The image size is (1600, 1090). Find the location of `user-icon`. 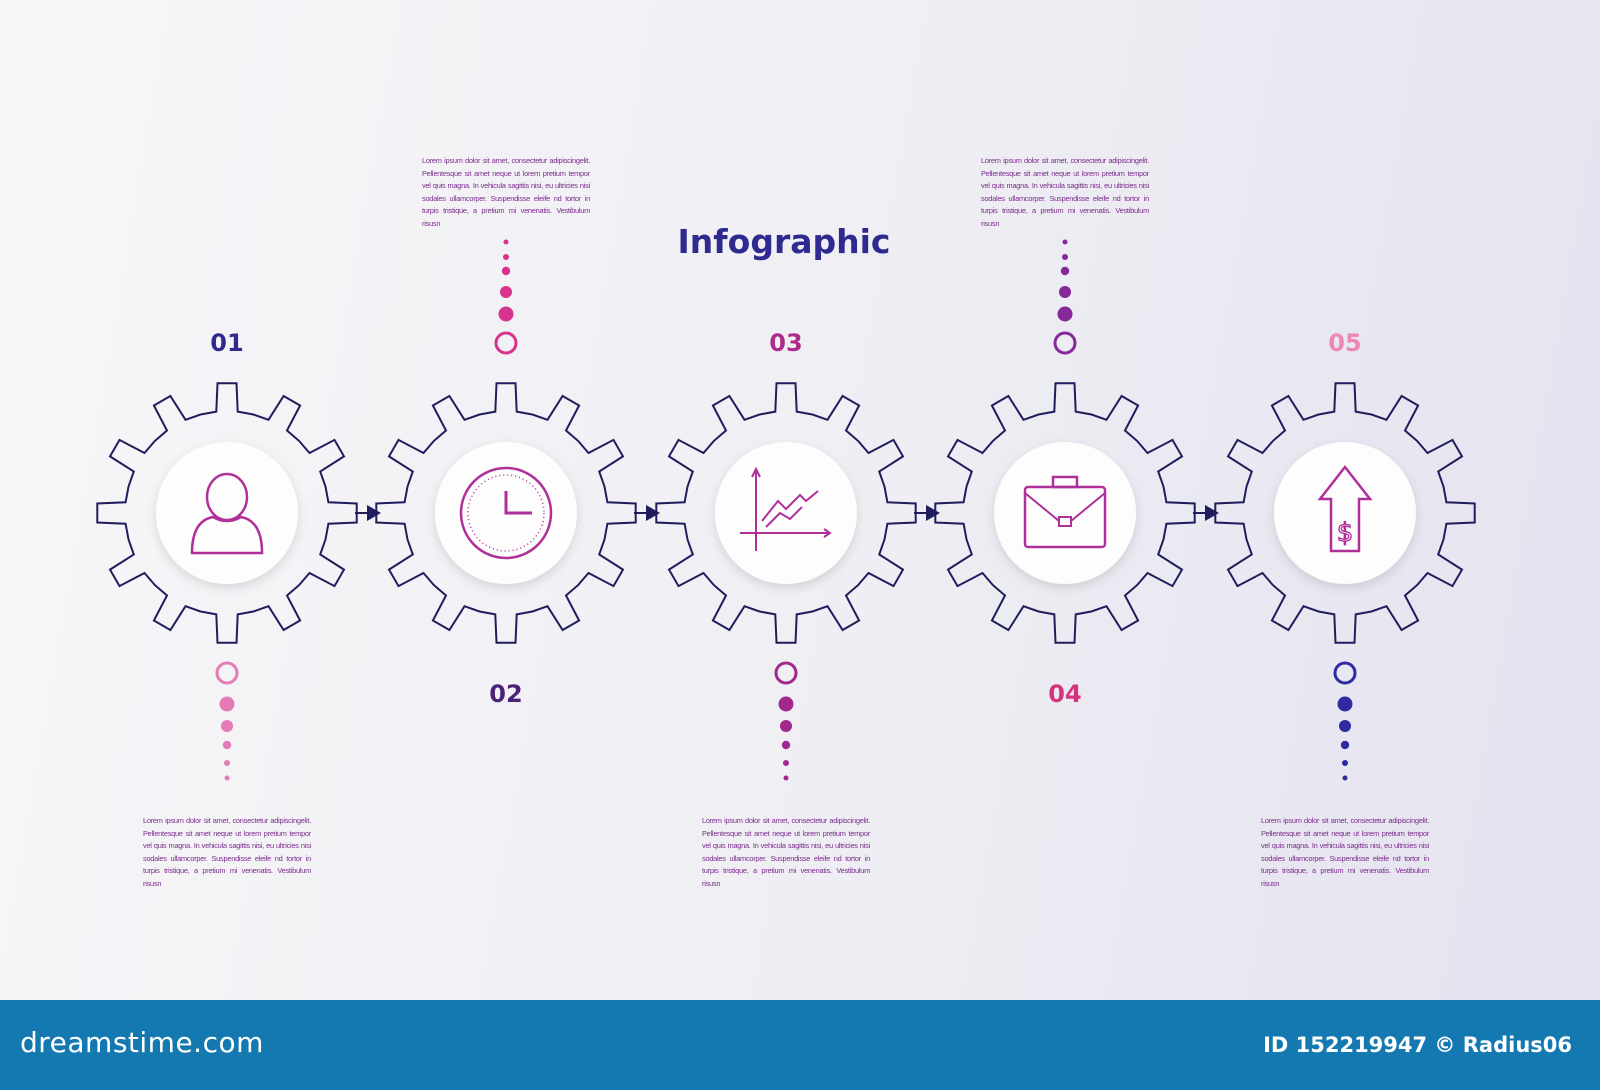

user-icon is located at coordinates (227, 513).